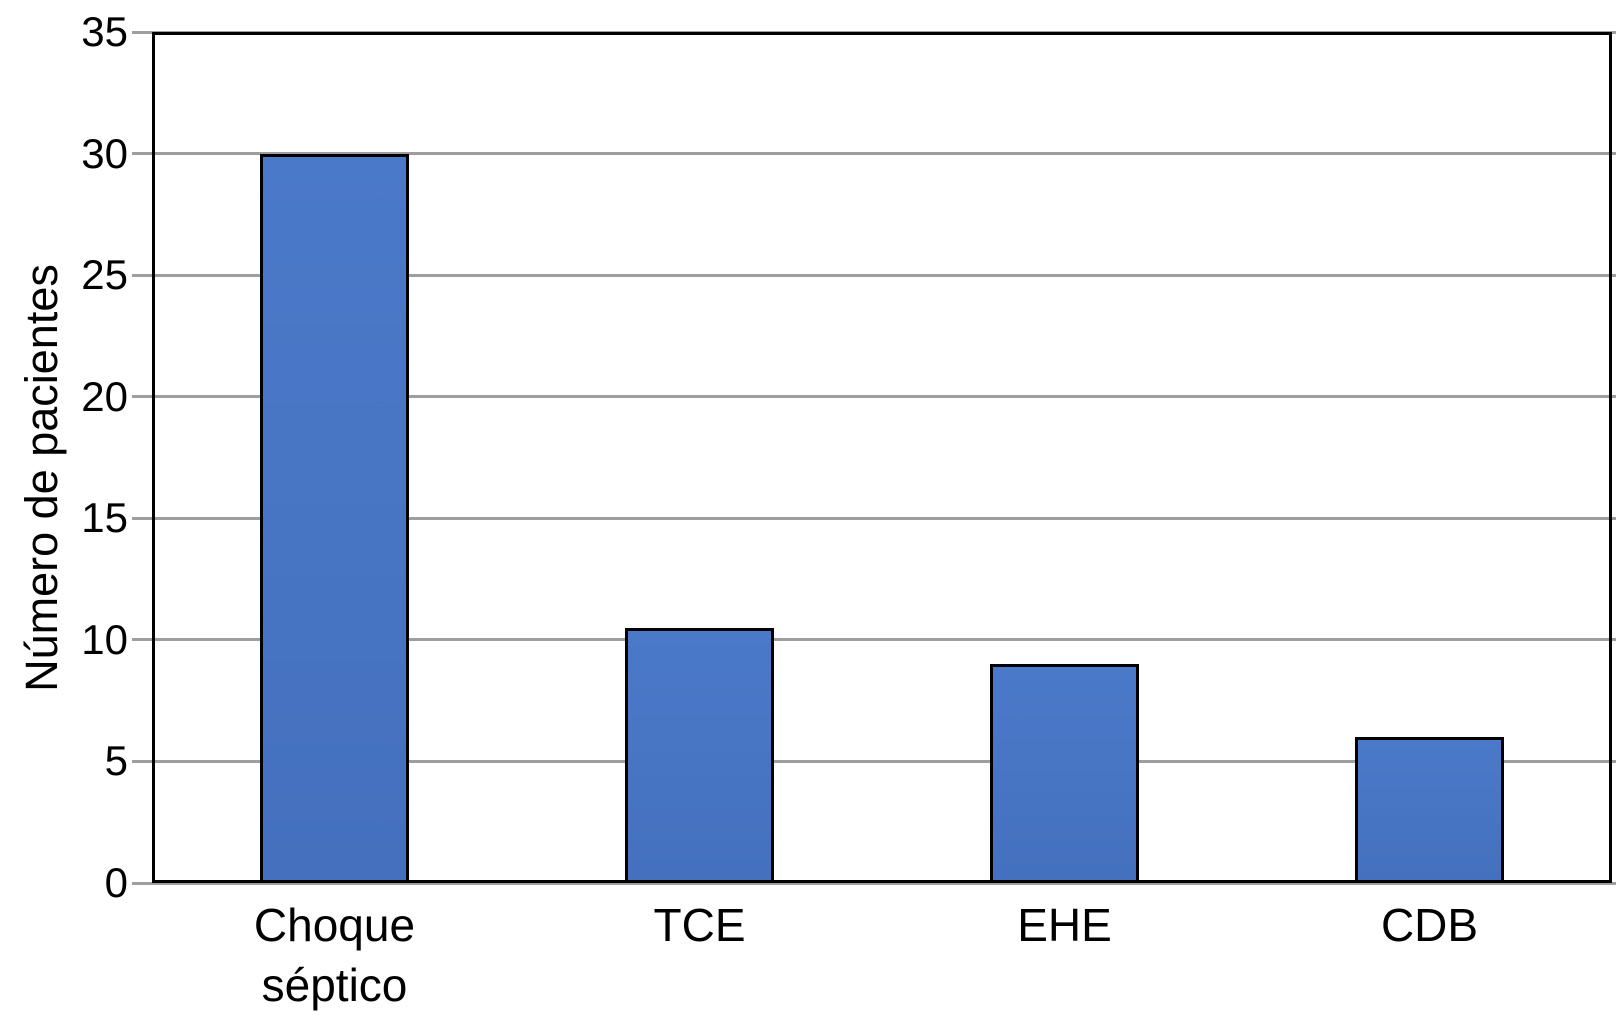 The width and height of the screenshot is (1616, 1024). Describe the element at coordinates (104, 153) in the screenshot. I see `y-tick-label: 30` at that location.